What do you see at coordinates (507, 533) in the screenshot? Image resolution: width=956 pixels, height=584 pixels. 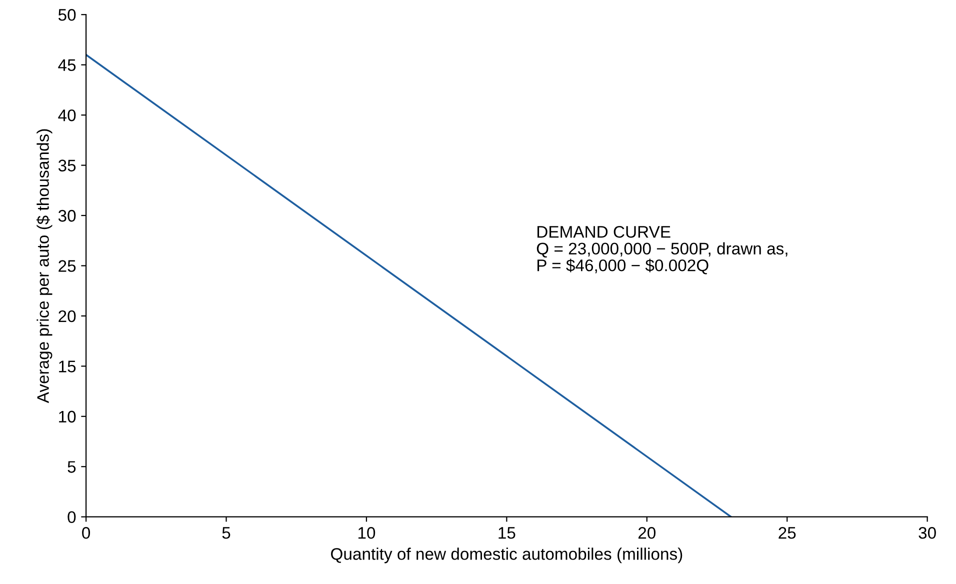 I see `x-tick-label: 15` at bounding box center [507, 533].